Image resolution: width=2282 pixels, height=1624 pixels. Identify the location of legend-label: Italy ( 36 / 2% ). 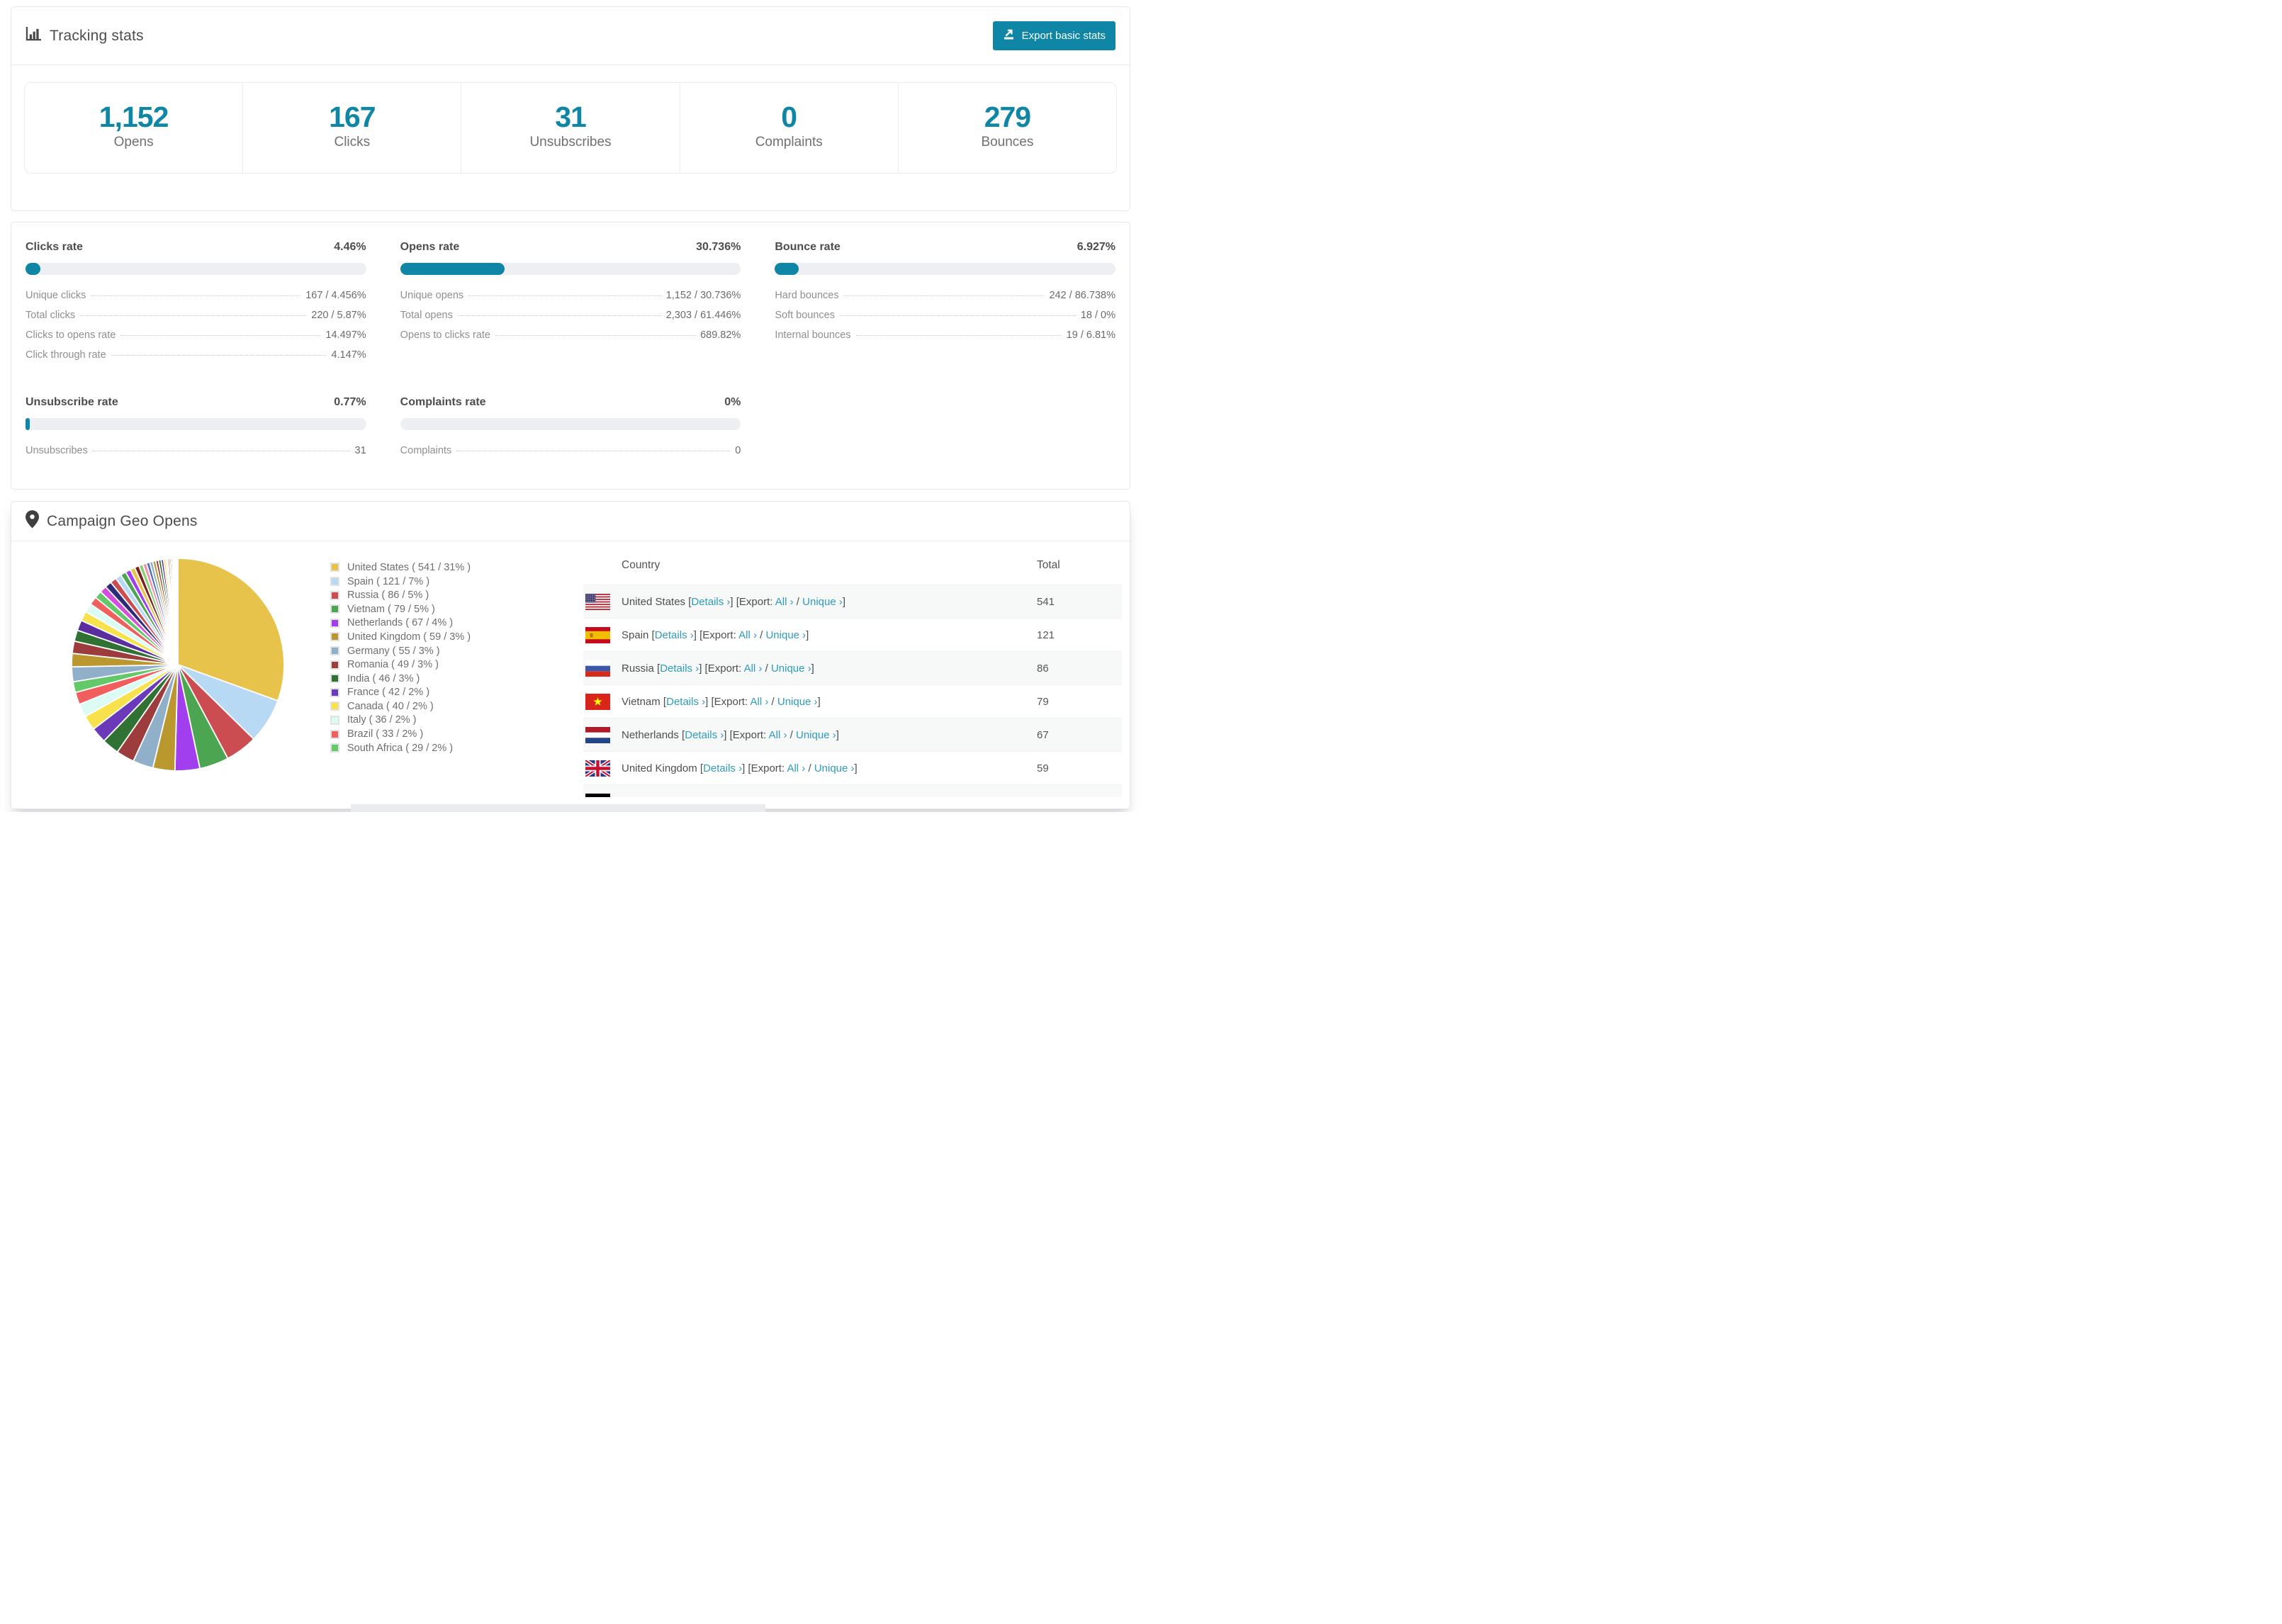
(382, 720).